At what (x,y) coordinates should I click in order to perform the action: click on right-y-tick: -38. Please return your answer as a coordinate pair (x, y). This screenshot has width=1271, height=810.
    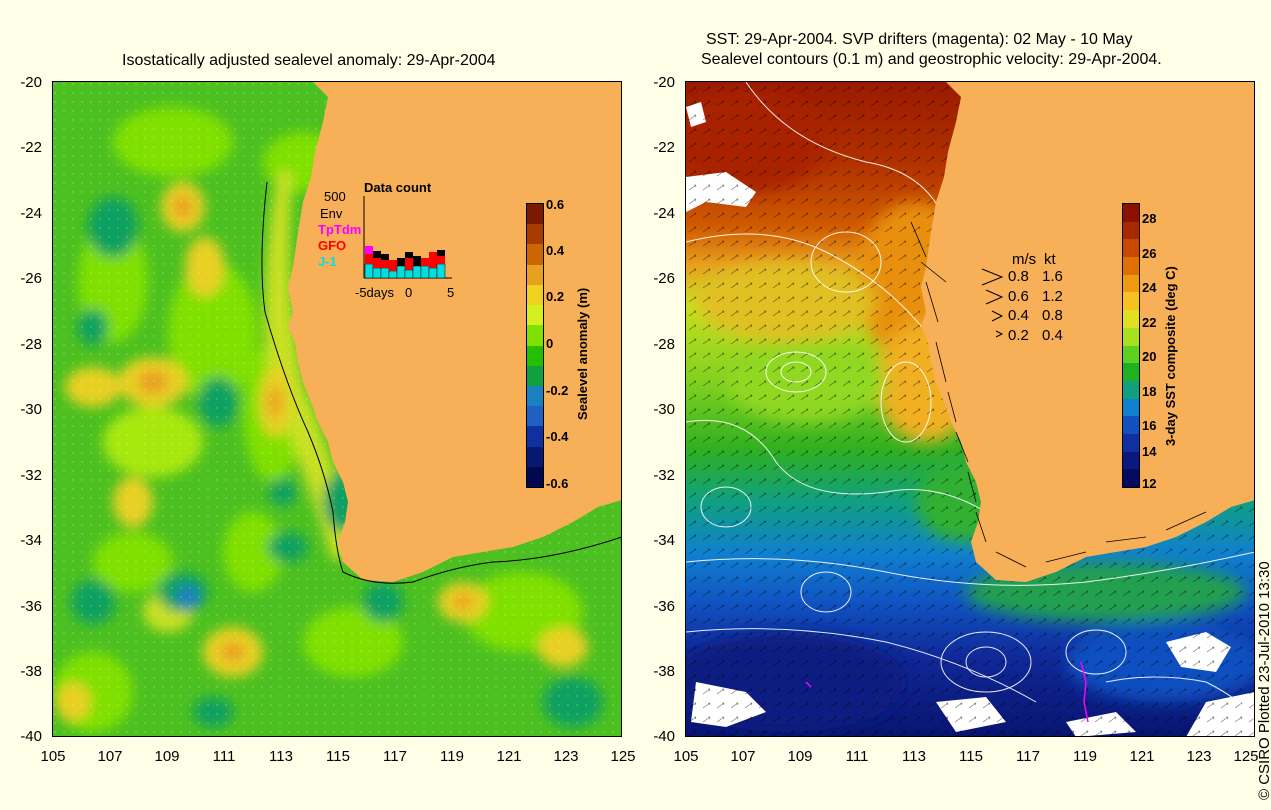
    Looking at the image, I should click on (664, 671).